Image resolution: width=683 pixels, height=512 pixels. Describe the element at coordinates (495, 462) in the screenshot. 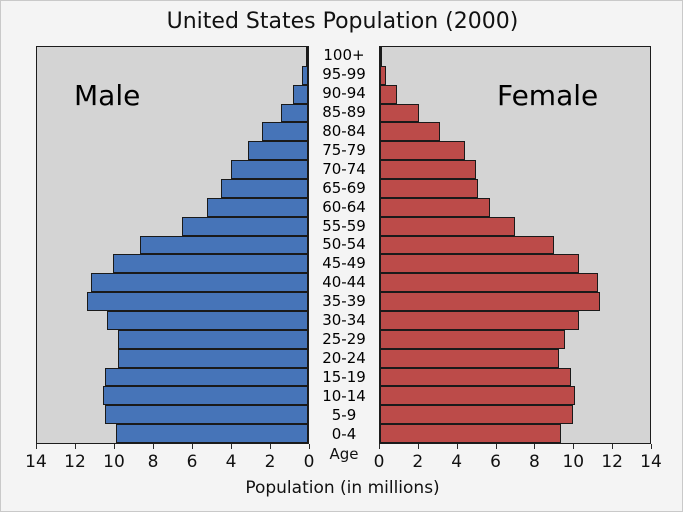

I see `x-tick-label-female-6: 6` at that location.